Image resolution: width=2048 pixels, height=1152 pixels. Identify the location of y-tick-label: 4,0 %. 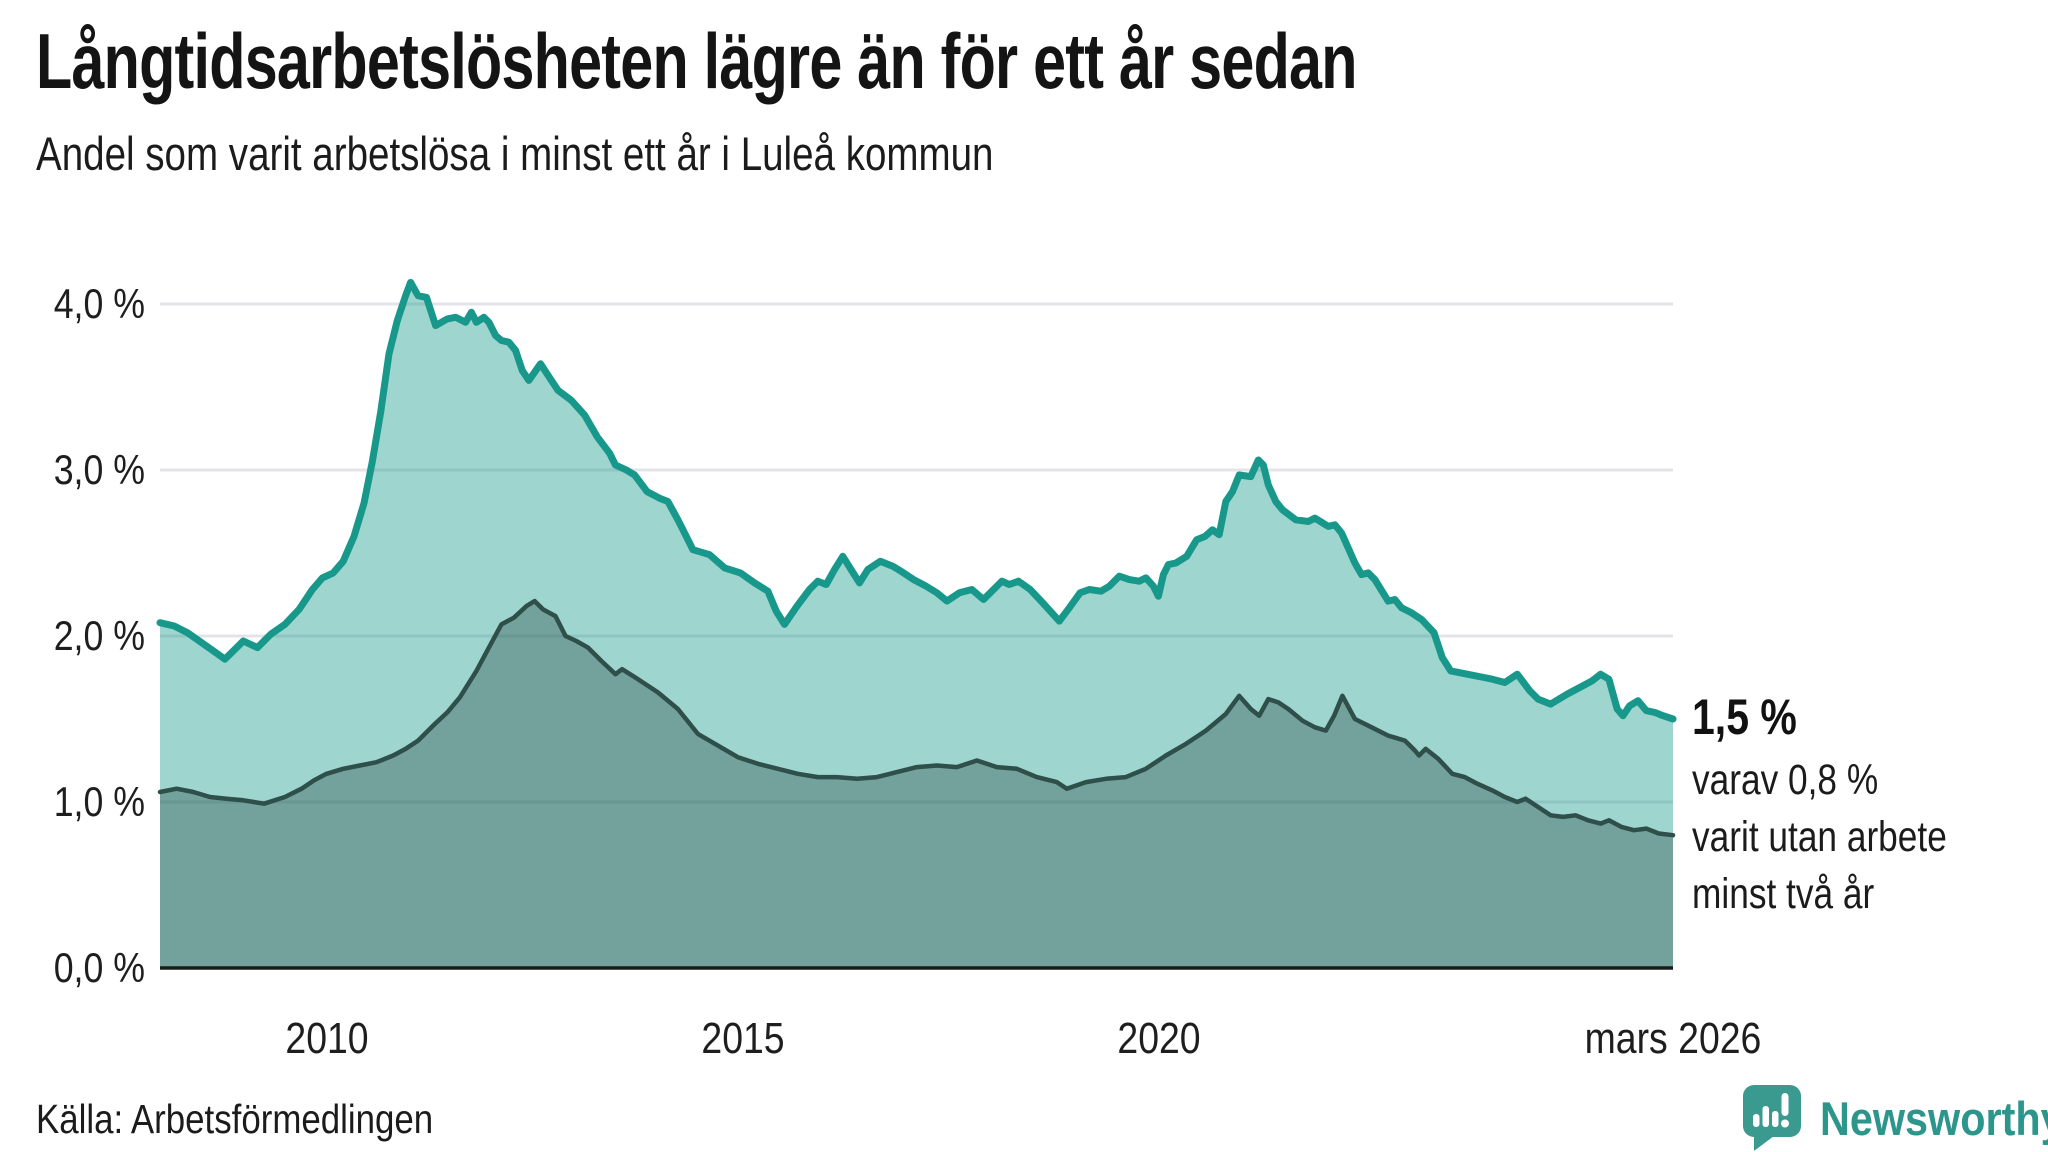
(99, 303).